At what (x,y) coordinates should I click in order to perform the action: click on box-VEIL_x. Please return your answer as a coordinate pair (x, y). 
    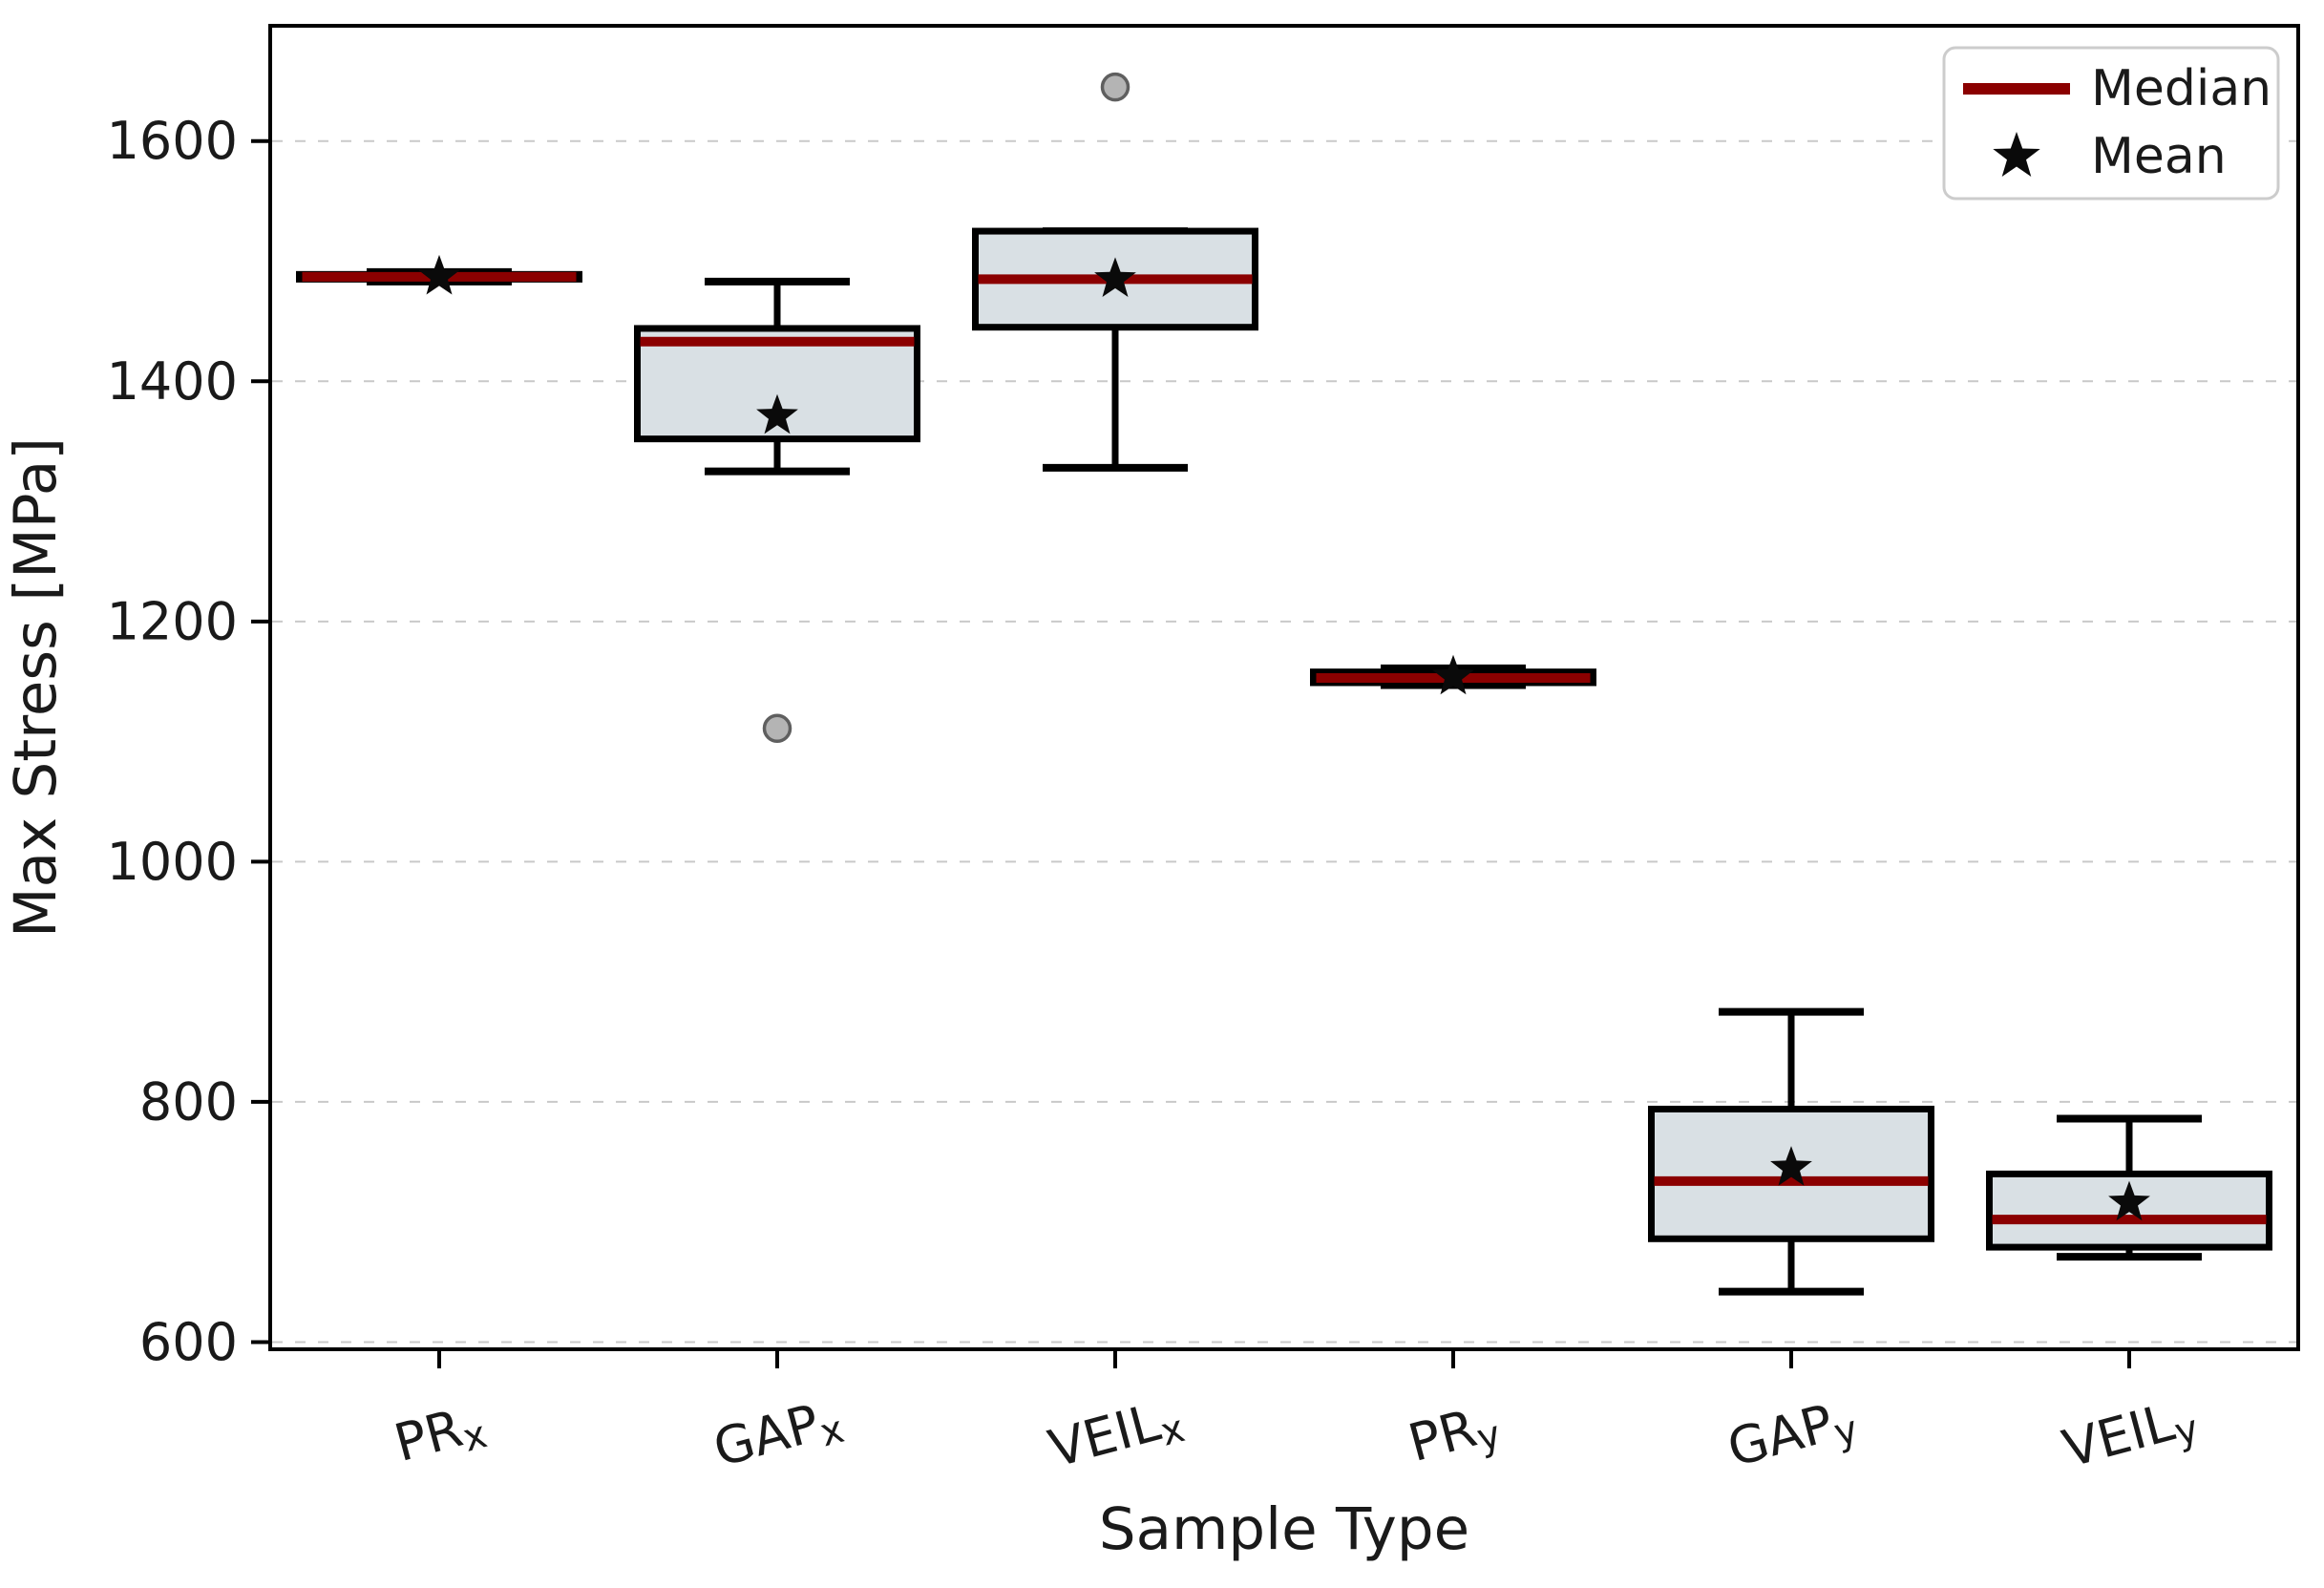
    Looking at the image, I should click on (1115, 272).